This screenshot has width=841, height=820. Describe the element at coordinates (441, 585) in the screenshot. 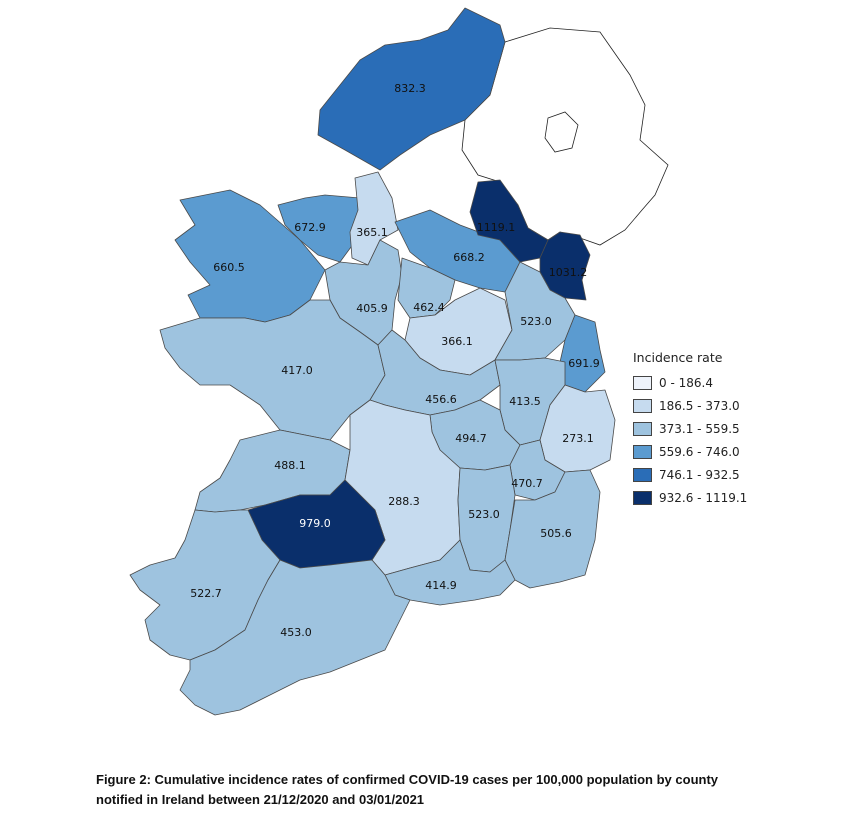

I see `label-waterford: 414.9` at that location.